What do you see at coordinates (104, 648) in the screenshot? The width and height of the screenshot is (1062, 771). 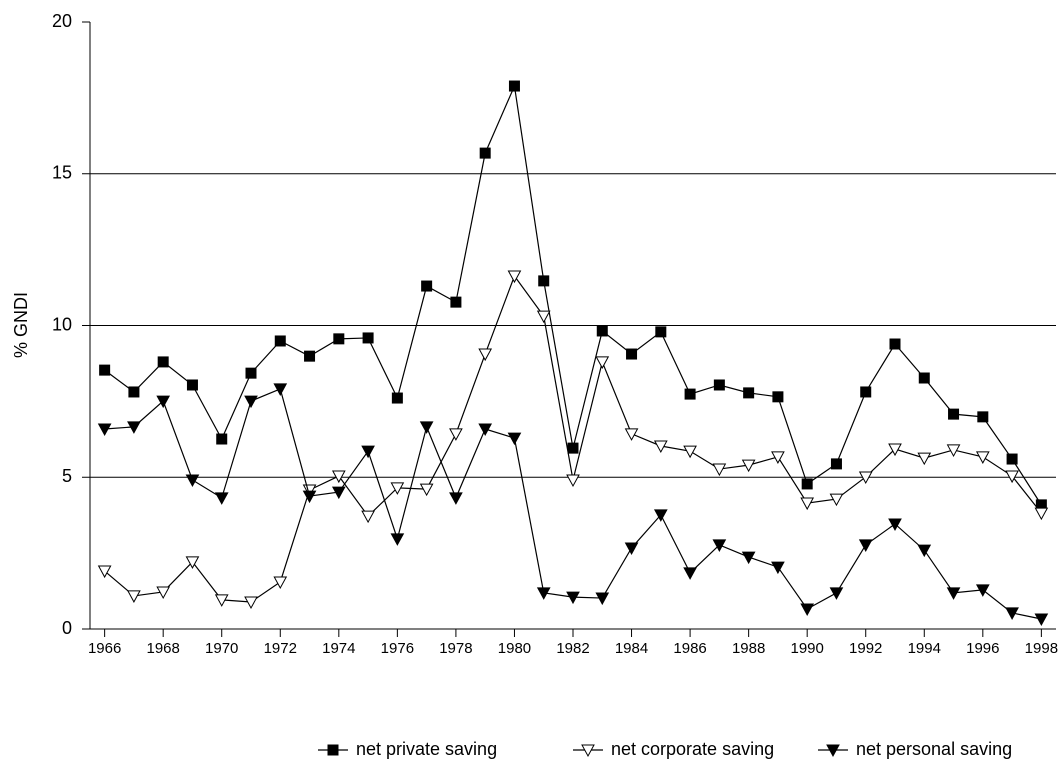 I see `x-tick-label: 1966` at bounding box center [104, 648].